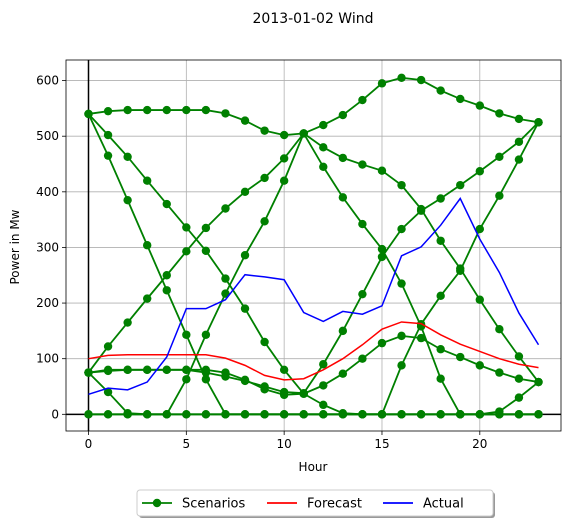 The height and width of the screenshot is (526, 575). I want to click on legend-label: Forecast, so click(334, 504).